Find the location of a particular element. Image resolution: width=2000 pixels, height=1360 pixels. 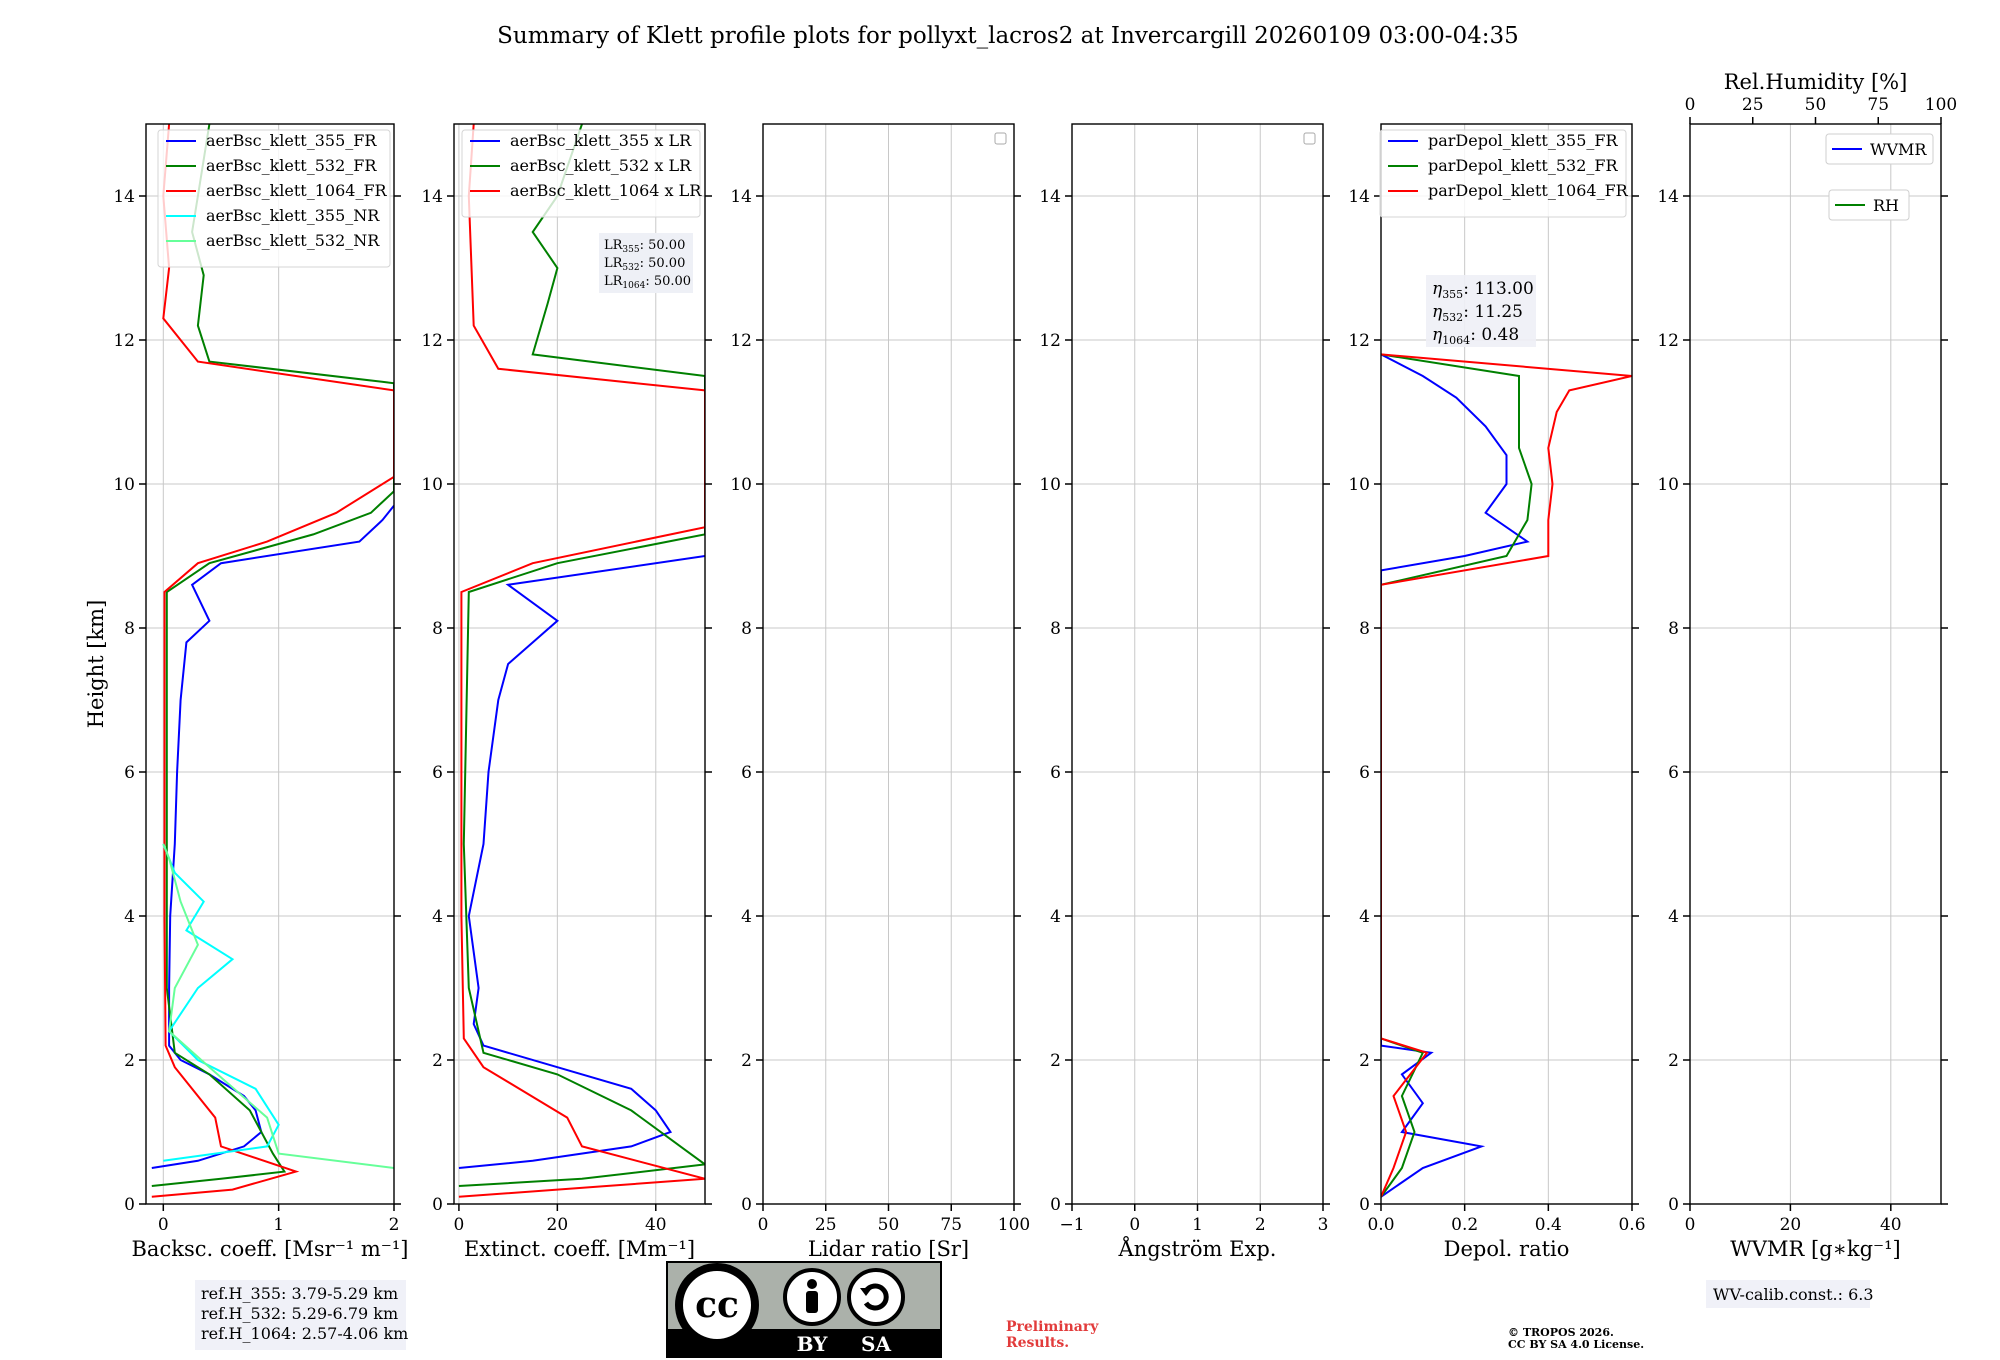

x-axis-label: Ångström Exp. is located at coordinates (1197, 1248).